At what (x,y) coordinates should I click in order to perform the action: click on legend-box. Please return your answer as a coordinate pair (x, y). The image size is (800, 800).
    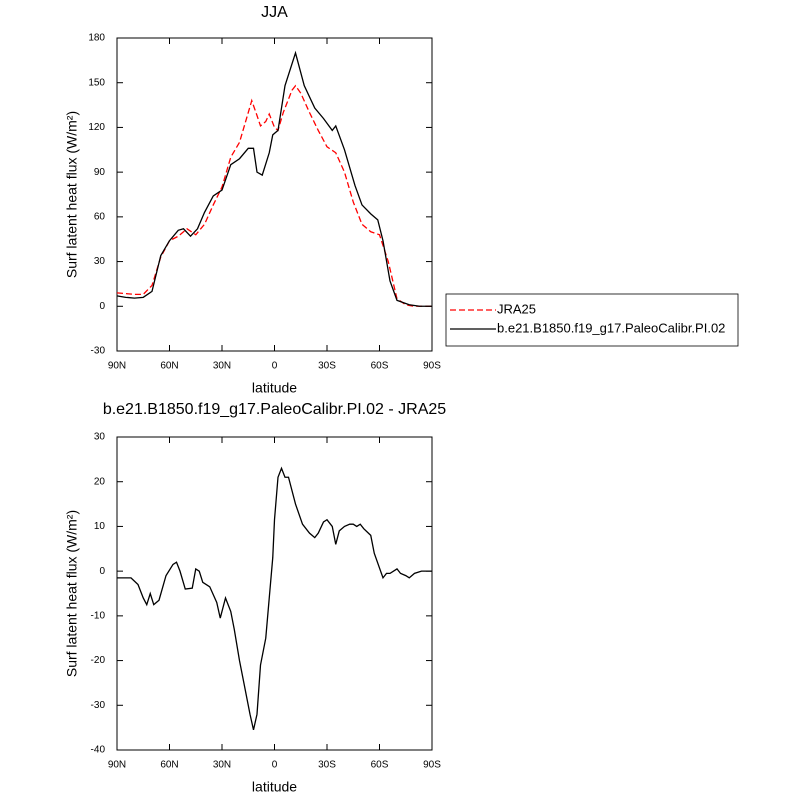
    Looking at the image, I should click on (592, 320).